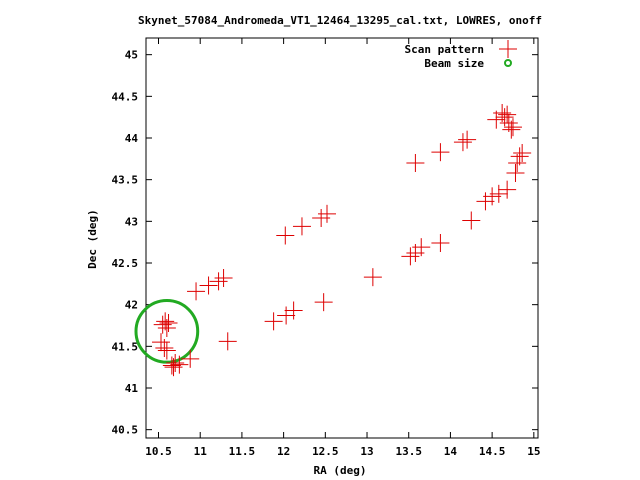 This screenshot has width=640, height=480. What do you see at coordinates (283, 451) in the screenshot?
I see `x-tick-label: 12` at bounding box center [283, 451].